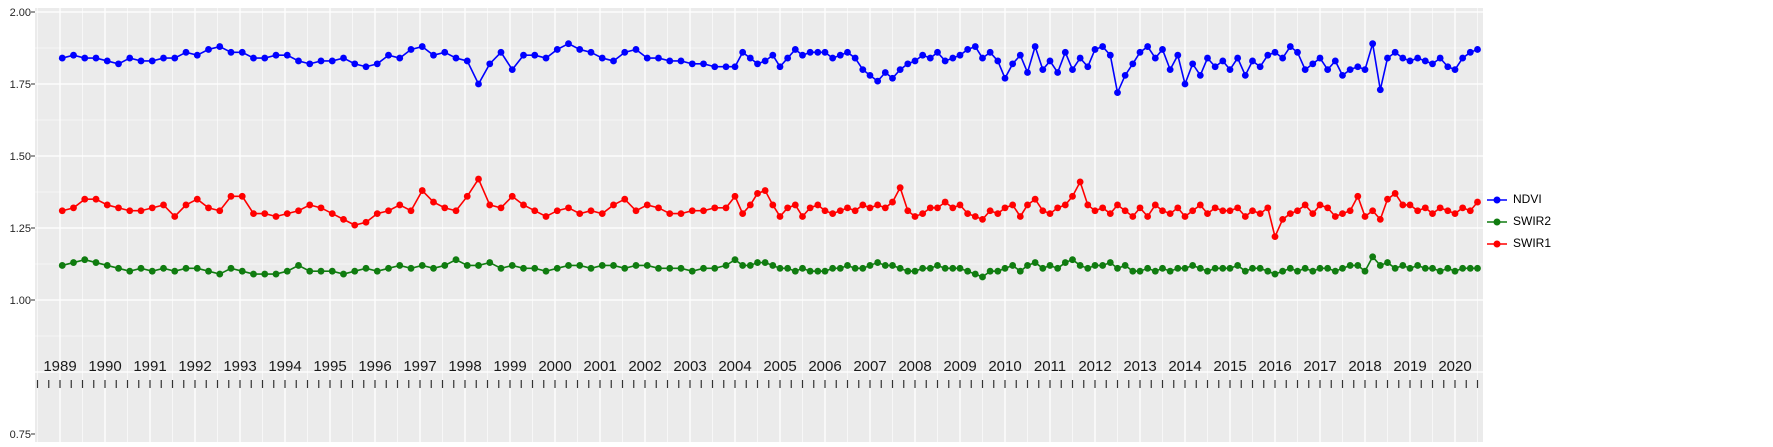 The image size is (1773, 447). I want to click on x-axis-label: 2002, so click(644, 366).